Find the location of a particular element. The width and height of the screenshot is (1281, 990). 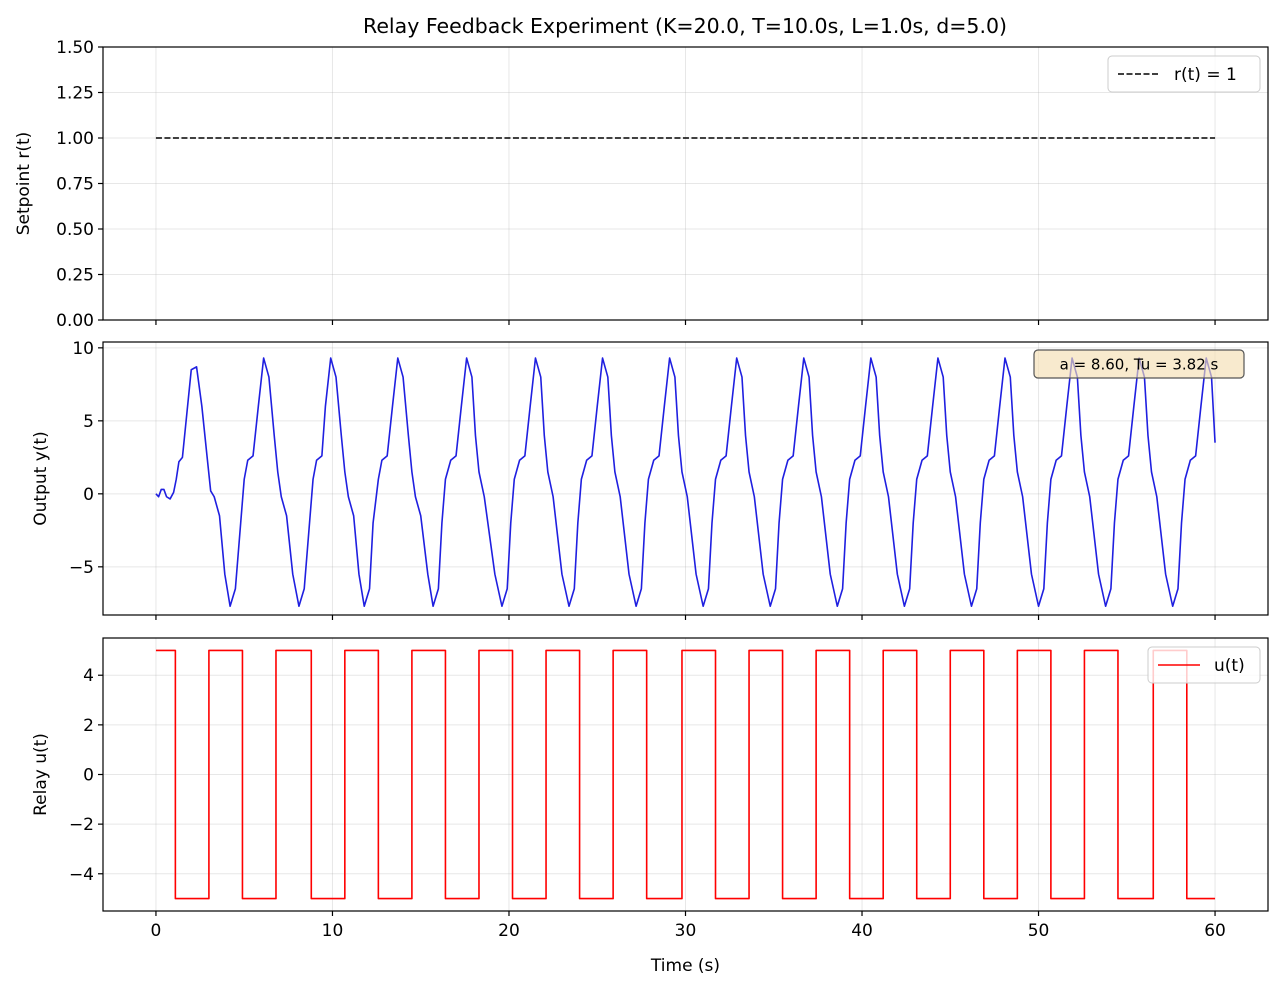

x-tick-label: 30 is located at coordinates (686, 931).